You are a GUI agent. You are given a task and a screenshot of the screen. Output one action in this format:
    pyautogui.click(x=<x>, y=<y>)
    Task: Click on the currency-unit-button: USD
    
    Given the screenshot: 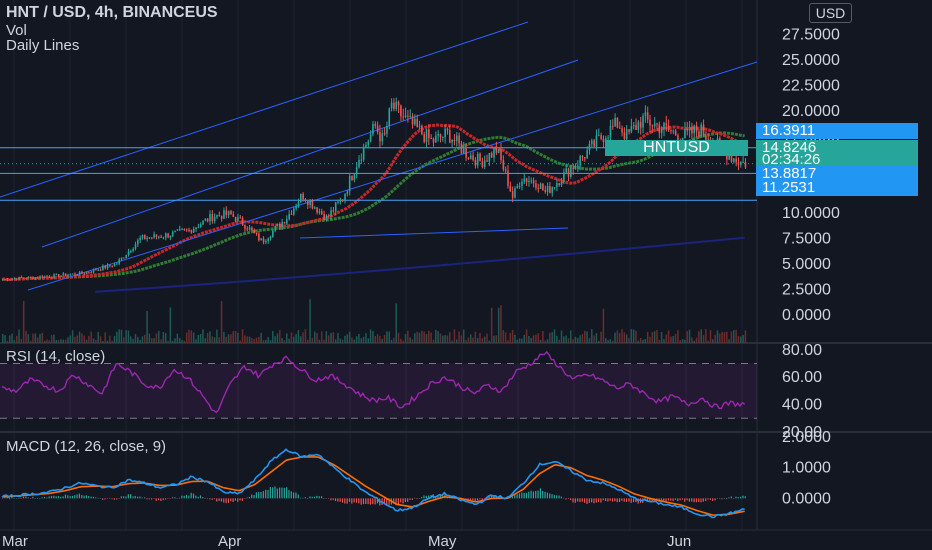 What is the action you would take?
    pyautogui.click(x=830, y=13)
    